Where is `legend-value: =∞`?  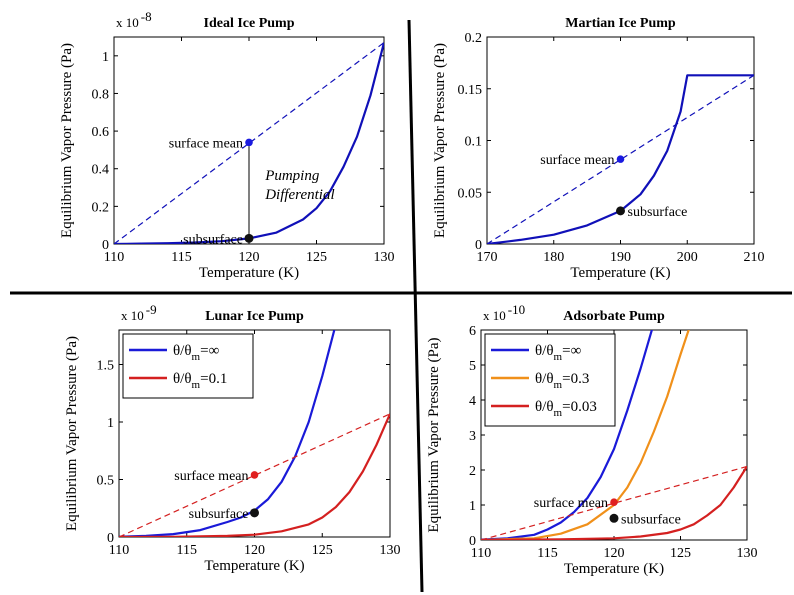
legend-value: =∞ is located at coordinates (571, 351).